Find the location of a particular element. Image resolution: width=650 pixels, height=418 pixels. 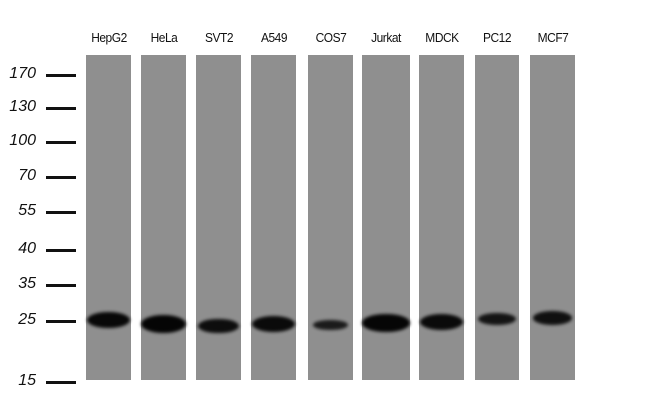

lane-label: PC12 is located at coordinates (497, 37).